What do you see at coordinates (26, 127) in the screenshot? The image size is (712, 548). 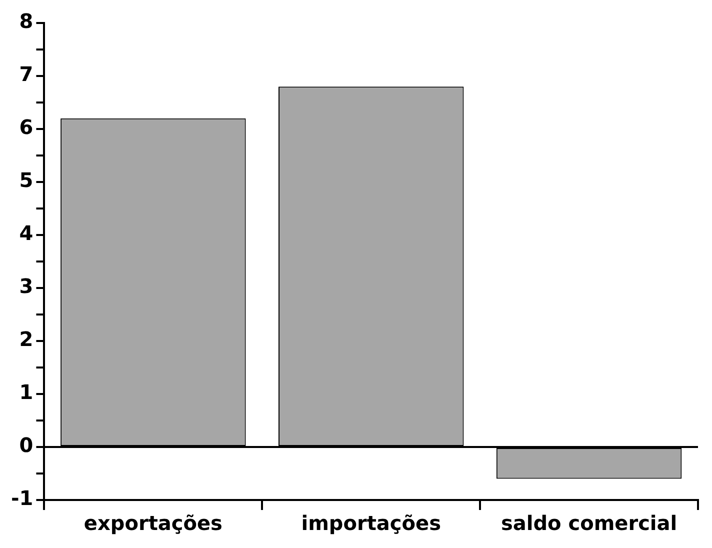 I see `y-tick-label: 6` at bounding box center [26, 127].